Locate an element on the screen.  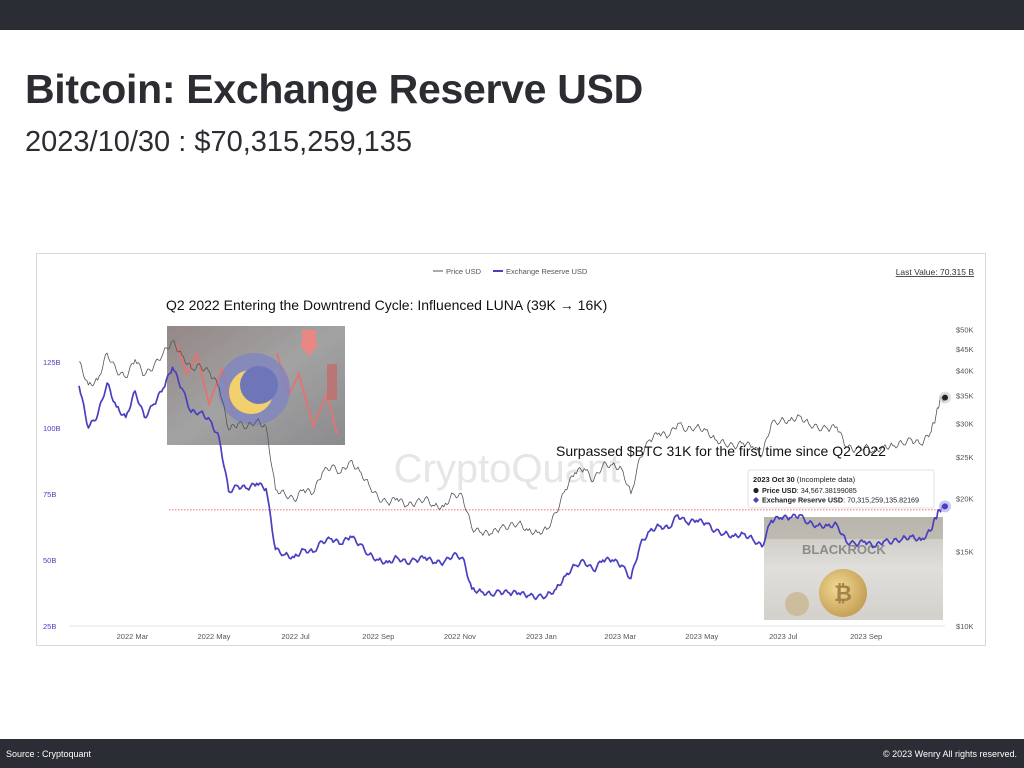
page-title: Bitcoin: Exchange Reserve USD is located at coordinates (334, 89).